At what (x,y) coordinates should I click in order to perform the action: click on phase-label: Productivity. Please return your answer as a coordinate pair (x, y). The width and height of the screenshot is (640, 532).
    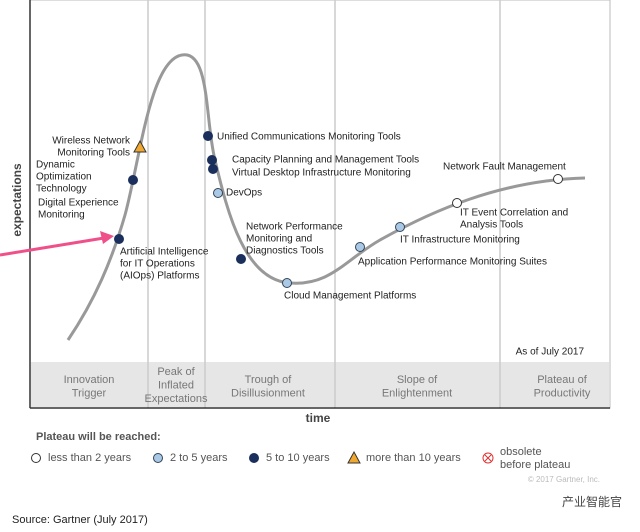
    Looking at the image, I should click on (562, 393).